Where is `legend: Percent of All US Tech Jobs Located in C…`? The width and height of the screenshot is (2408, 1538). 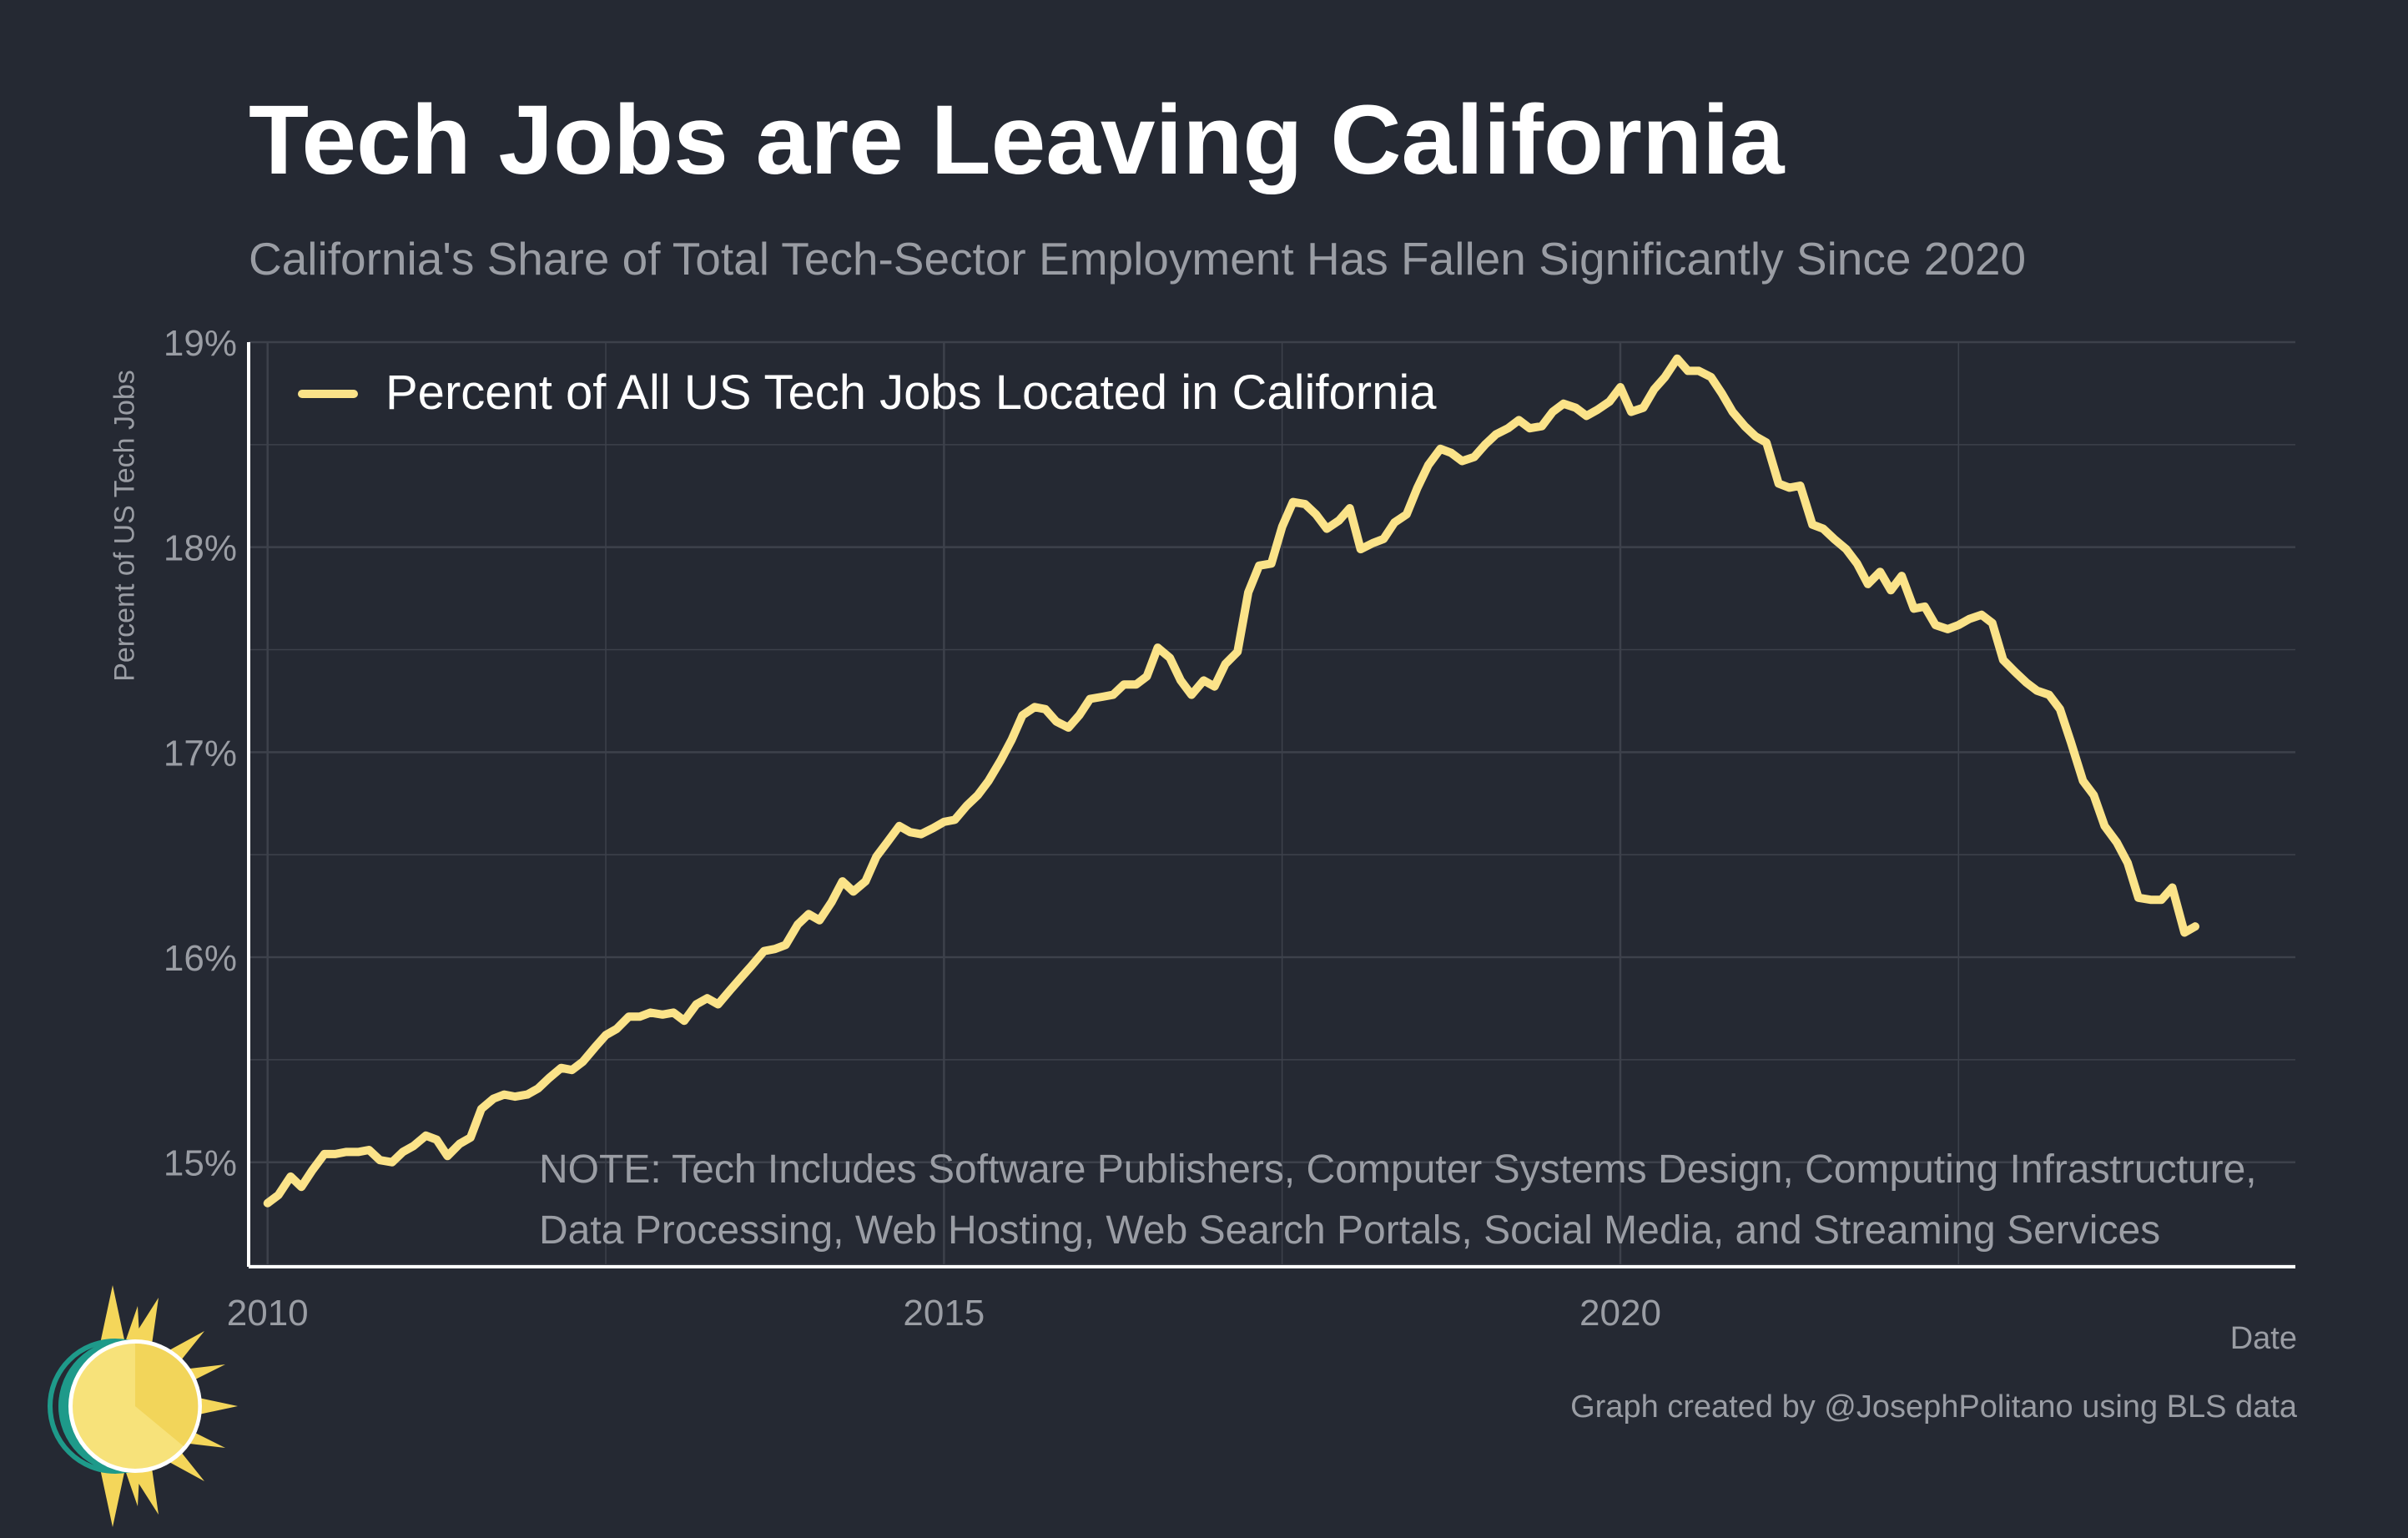
legend: Percent of All US Tech Jobs Located in C… is located at coordinates (867, 393).